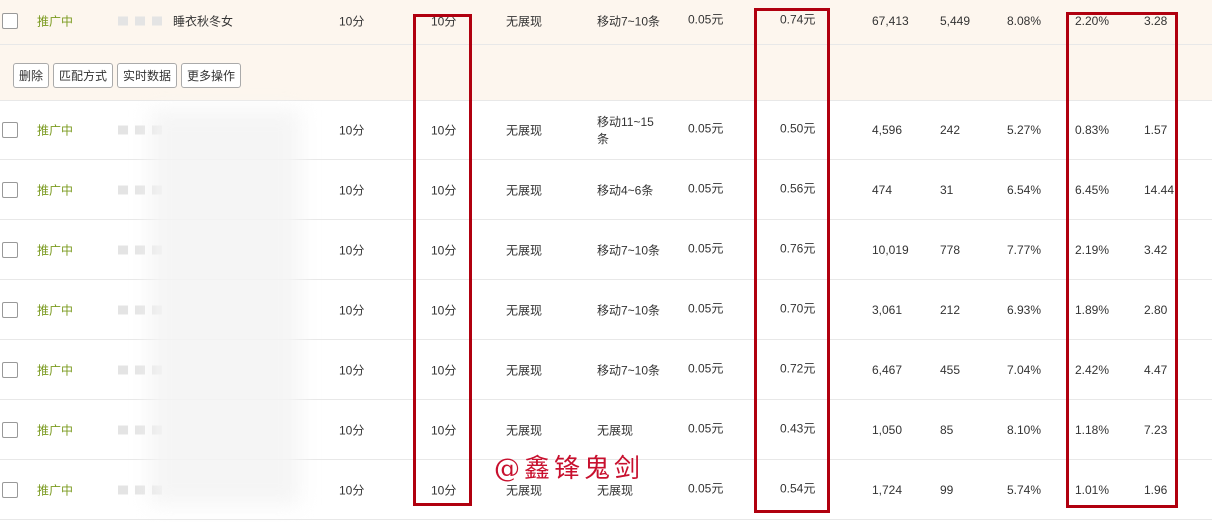 Image resolution: width=1212 pixels, height=522 pixels. Describe the element at coordinates (887, 310) in the screenshot. I see `table-cell: 3,061` at that location.